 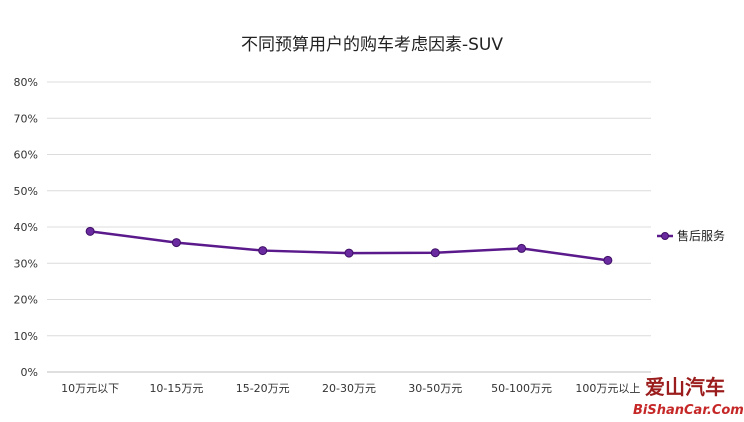 I want to click on legend: 售后服务, so click(x=691, y=235).